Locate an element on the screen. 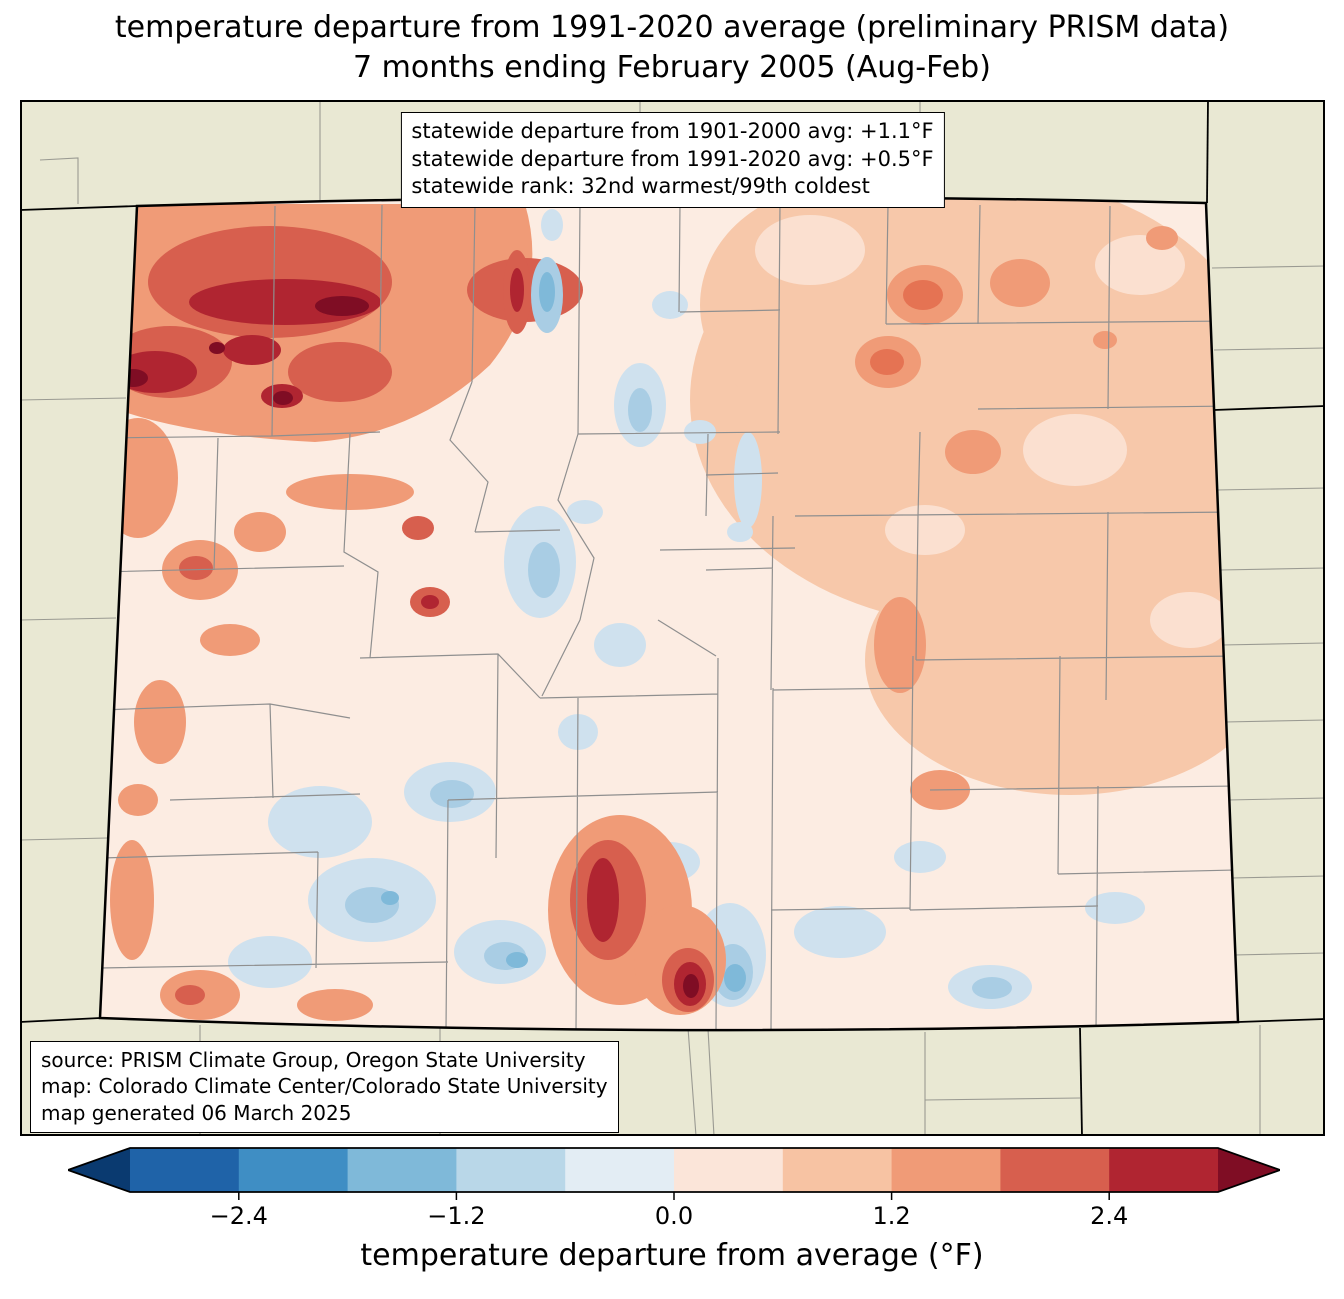  east-warm-cores is located at coordinates (906, 327).